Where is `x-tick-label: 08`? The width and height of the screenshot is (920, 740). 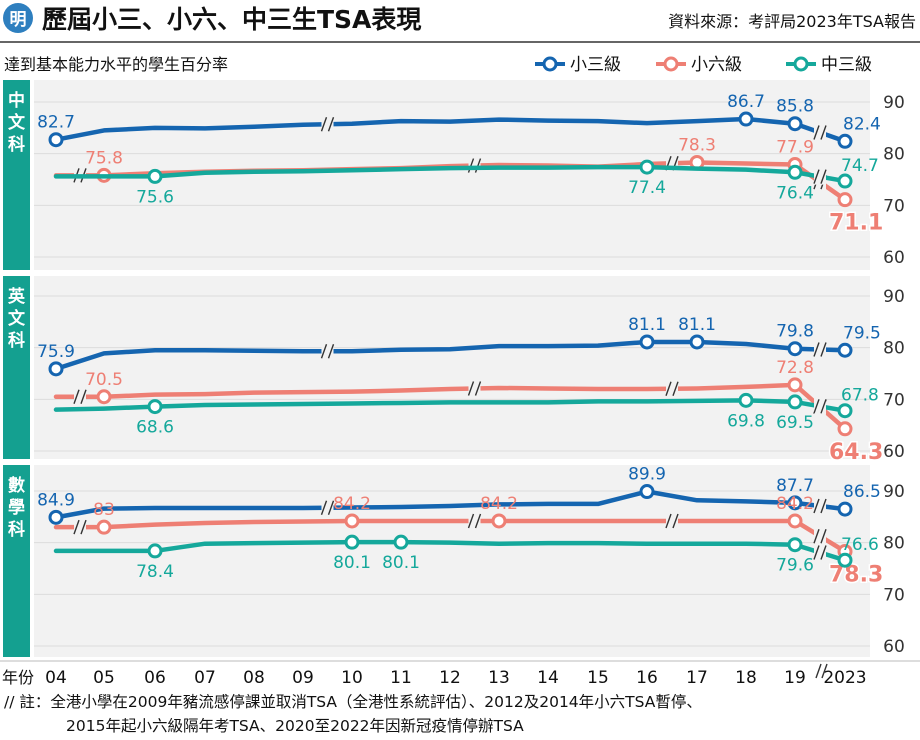 x-tick-label: 08 is located at coordinates (254, 678).